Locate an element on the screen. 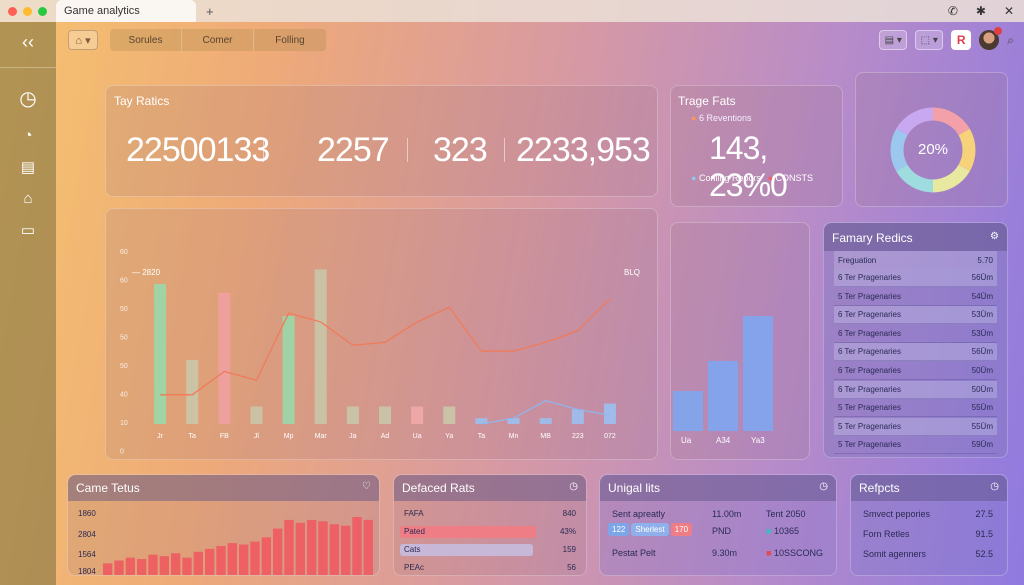 The width and height of the screenshot is (1024, 585). defaced-value: 43% is located at coordinates (567, 531).